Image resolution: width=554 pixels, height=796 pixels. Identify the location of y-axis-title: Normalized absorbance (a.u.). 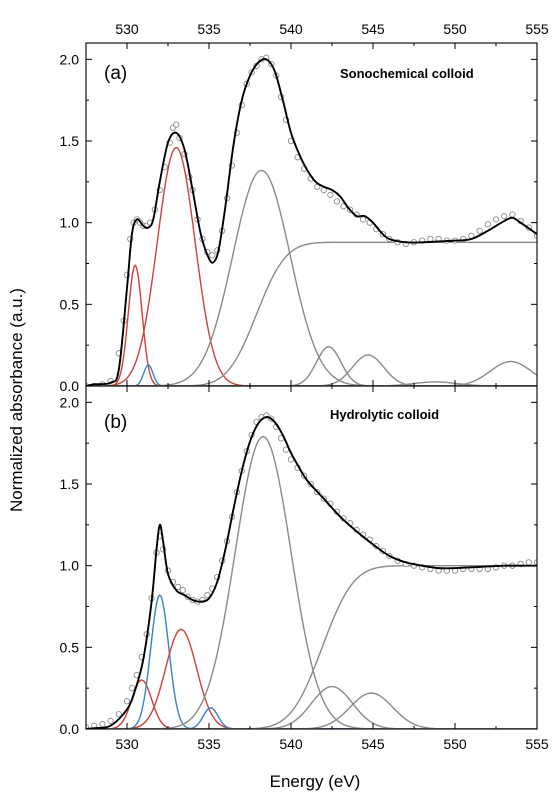
(16, 400).